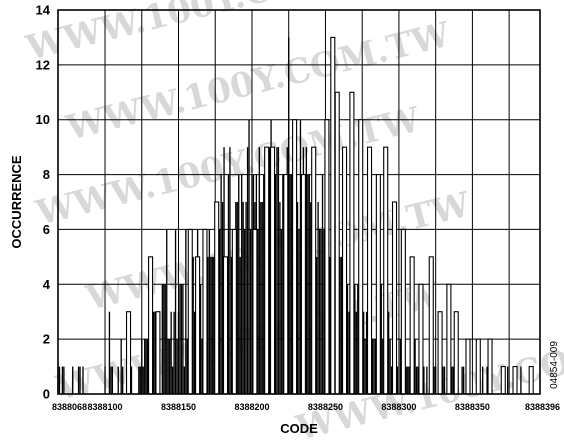 The height and width of the screenshot is (443, 564). Describe the element at coordinates (472, 407) in the screenshot. I see `x-tick-label: 8388350` at that location.